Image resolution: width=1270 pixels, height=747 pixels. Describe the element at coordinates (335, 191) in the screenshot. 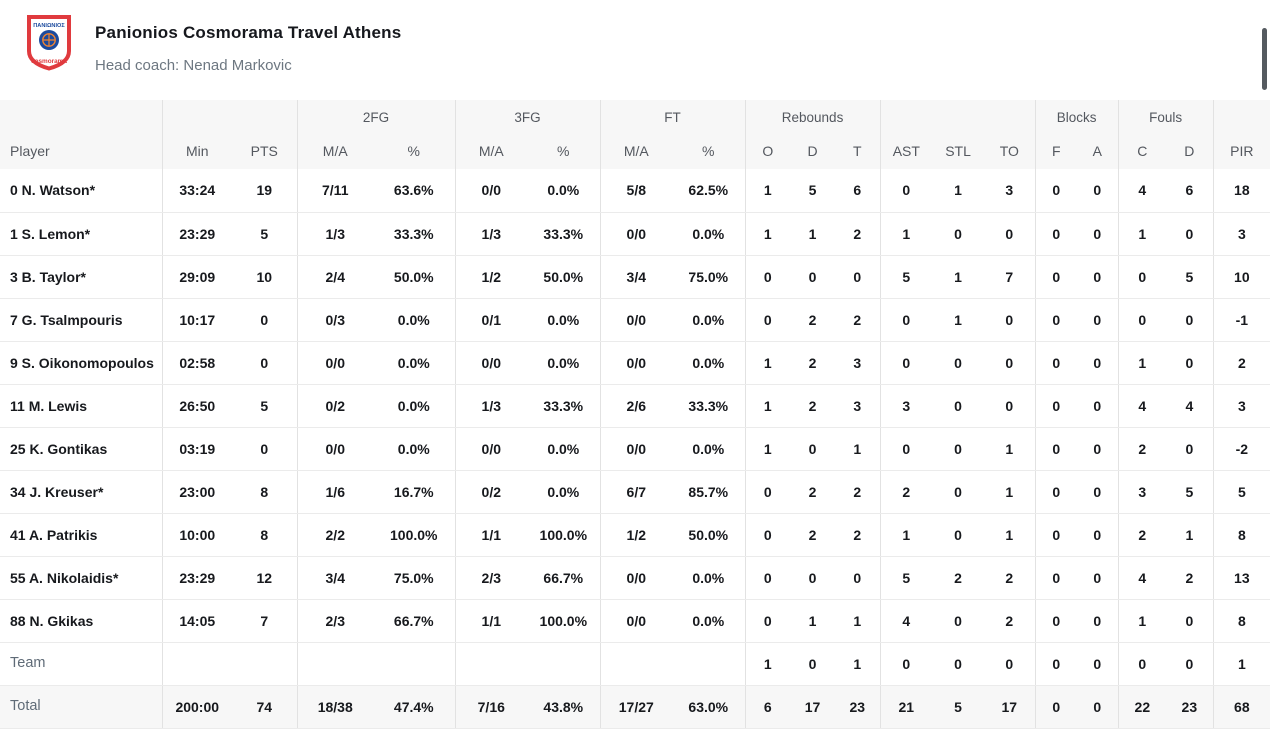

I see `stat-cell: 7/11` at that location.